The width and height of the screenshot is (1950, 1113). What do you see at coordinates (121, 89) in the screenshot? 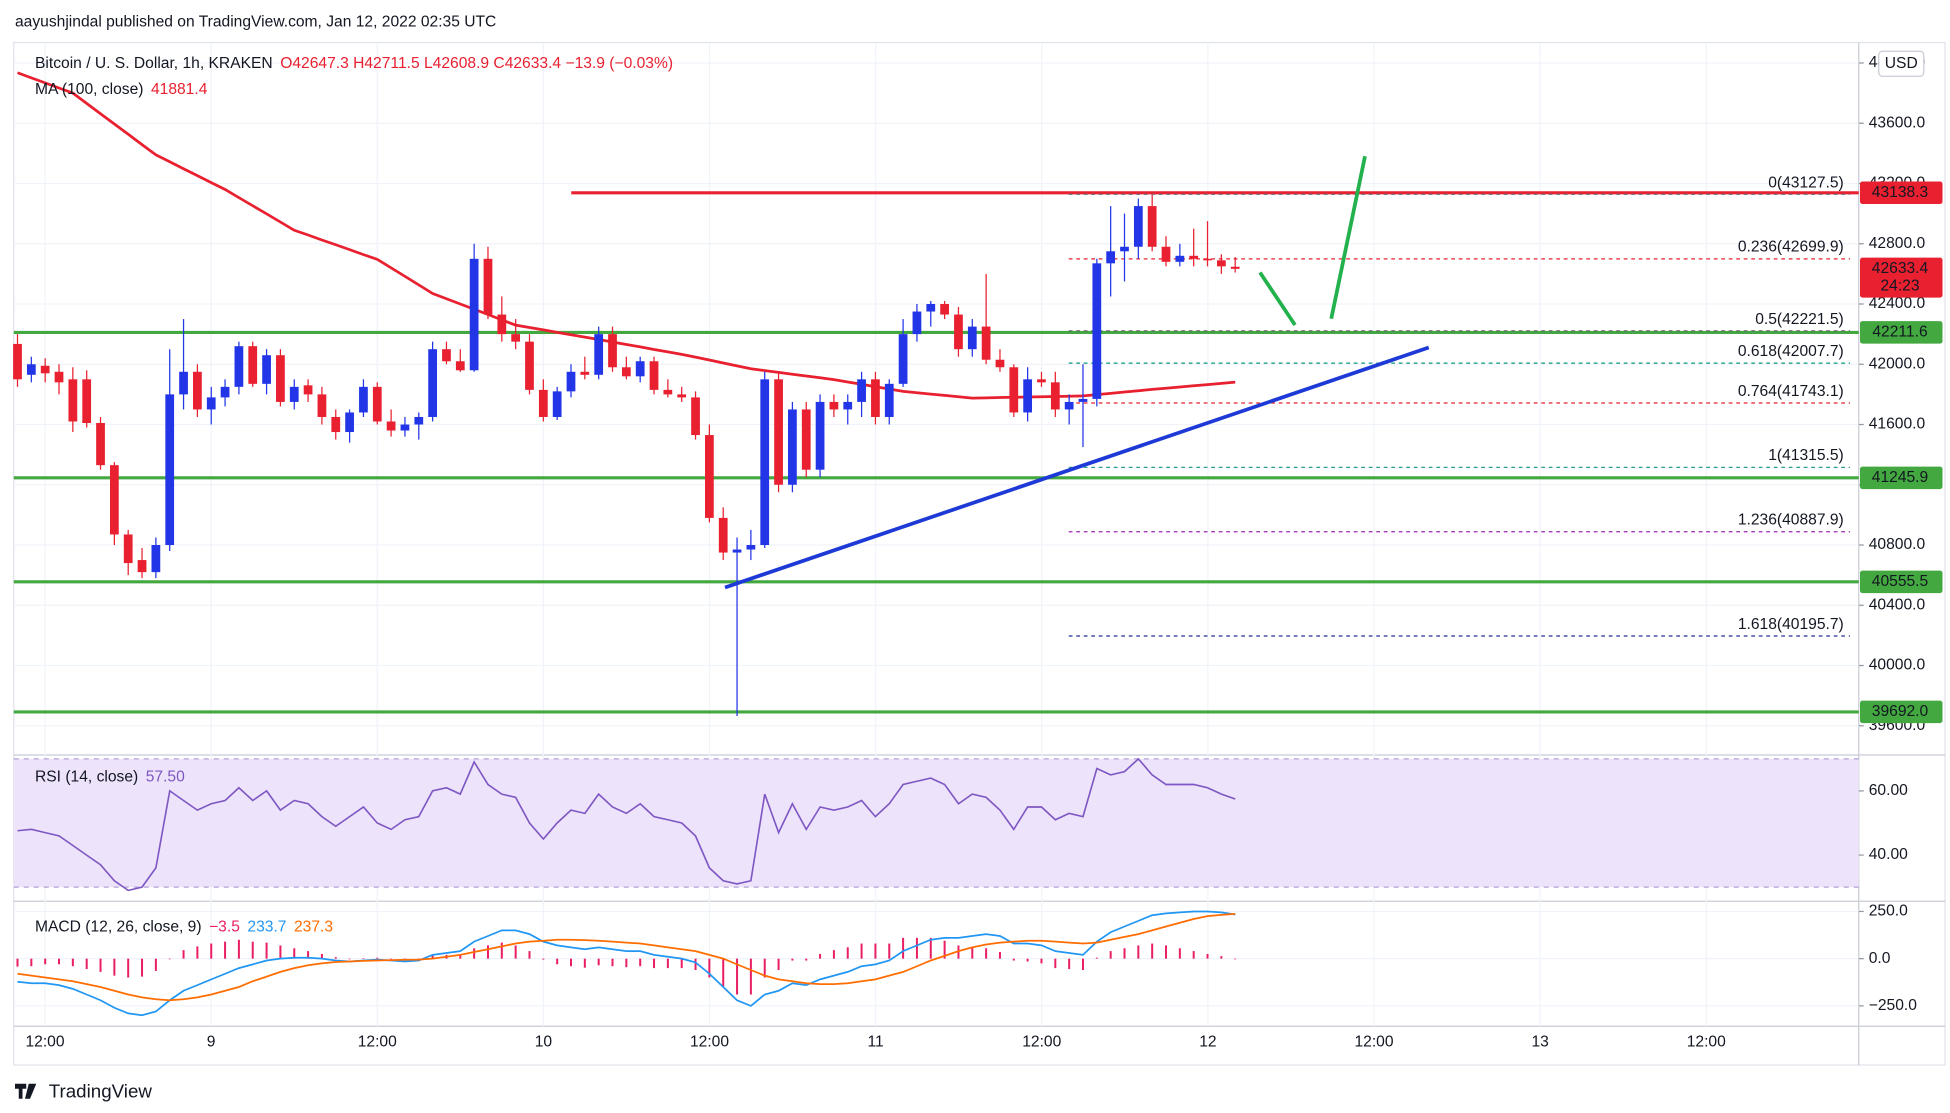
I see `legend: MA (100, close) 41881.4` at bounding box center [121, 89].